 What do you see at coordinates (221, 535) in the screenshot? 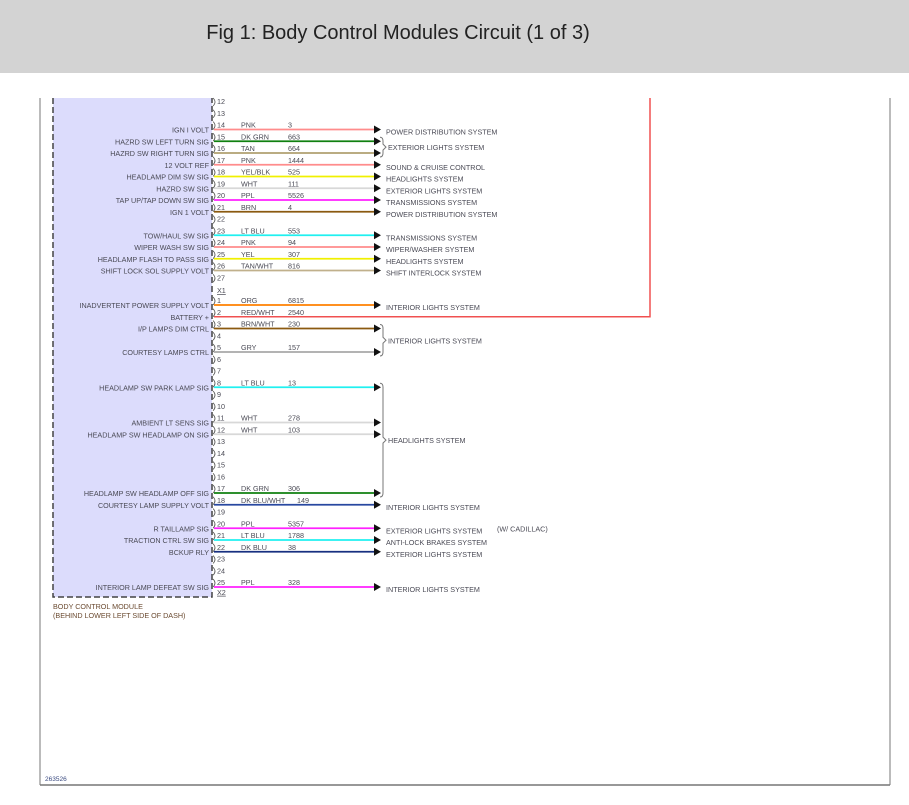
I see `pin-number: 21` at bounding box center [221, 535].